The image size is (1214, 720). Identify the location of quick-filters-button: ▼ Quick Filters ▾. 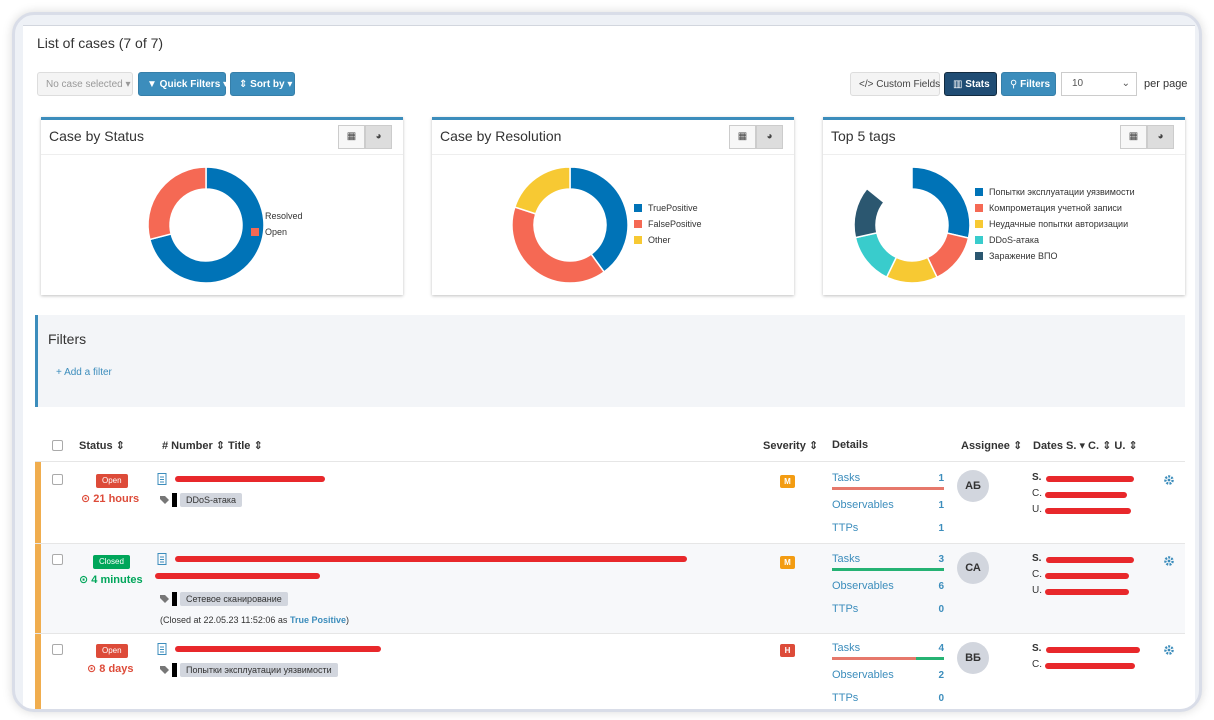
(183, 84).